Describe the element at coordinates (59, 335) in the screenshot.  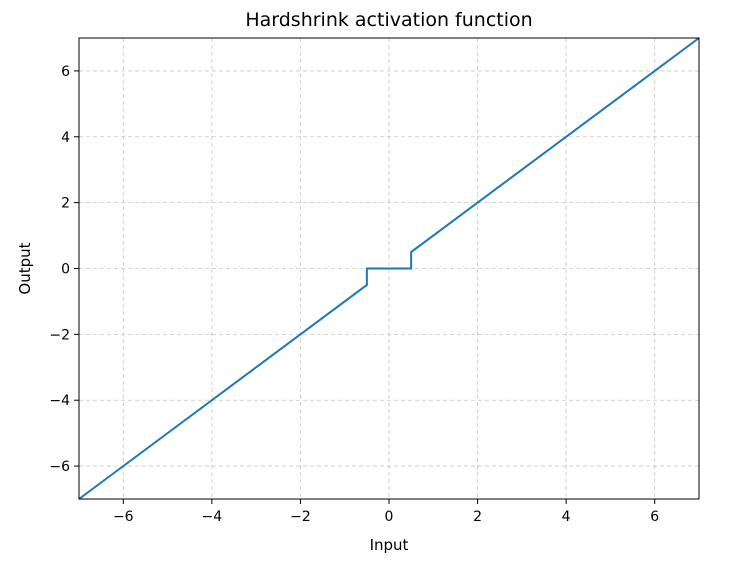
I see `y-tick-label: −2` at that location.